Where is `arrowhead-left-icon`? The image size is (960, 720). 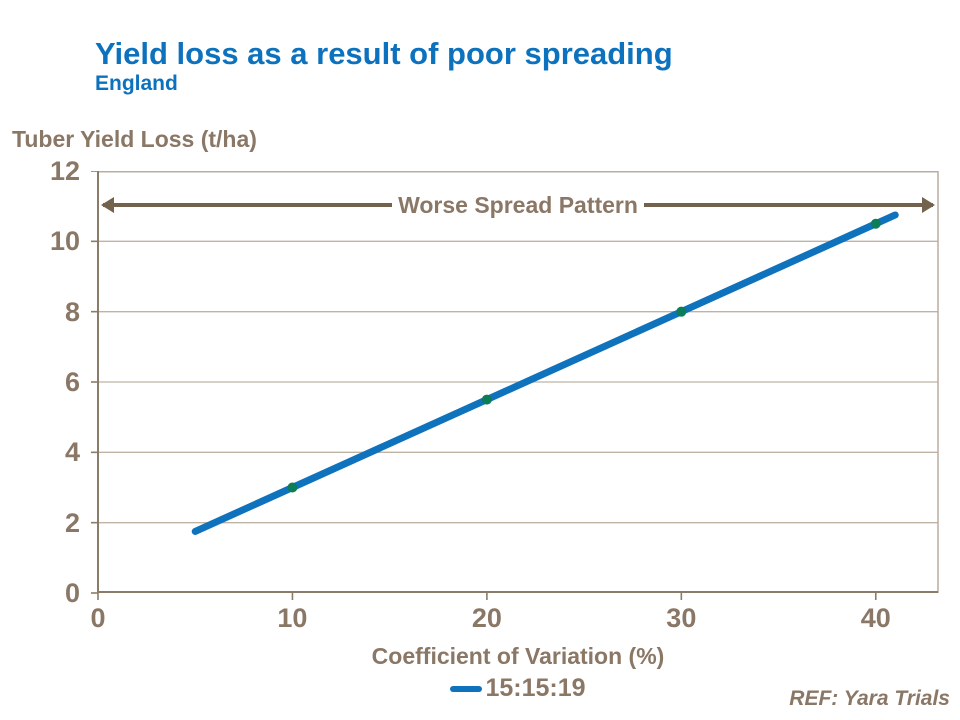 arrowhead-left-icon is located at coordinates (107, 205).